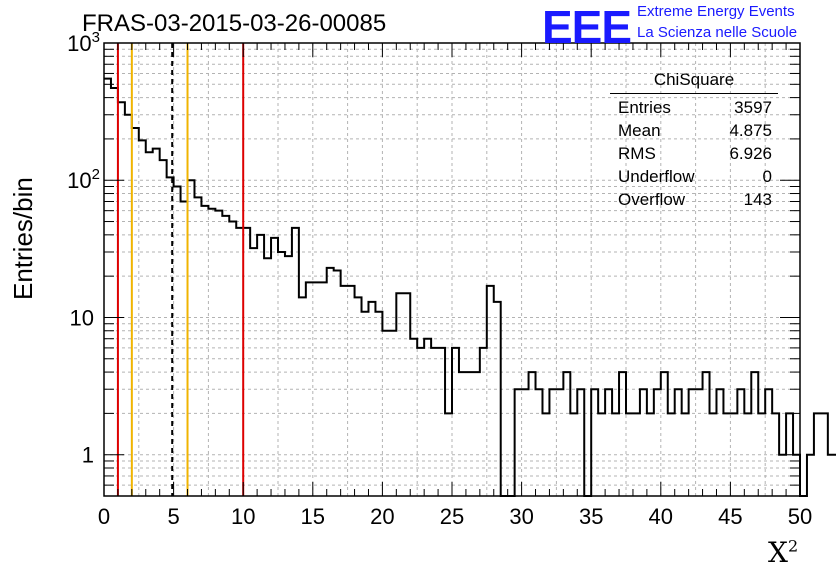  What do you see at coordinates (313, 516) in the screenshot?
I see `x-tick-label: 15` at bounding box center [313, 516].